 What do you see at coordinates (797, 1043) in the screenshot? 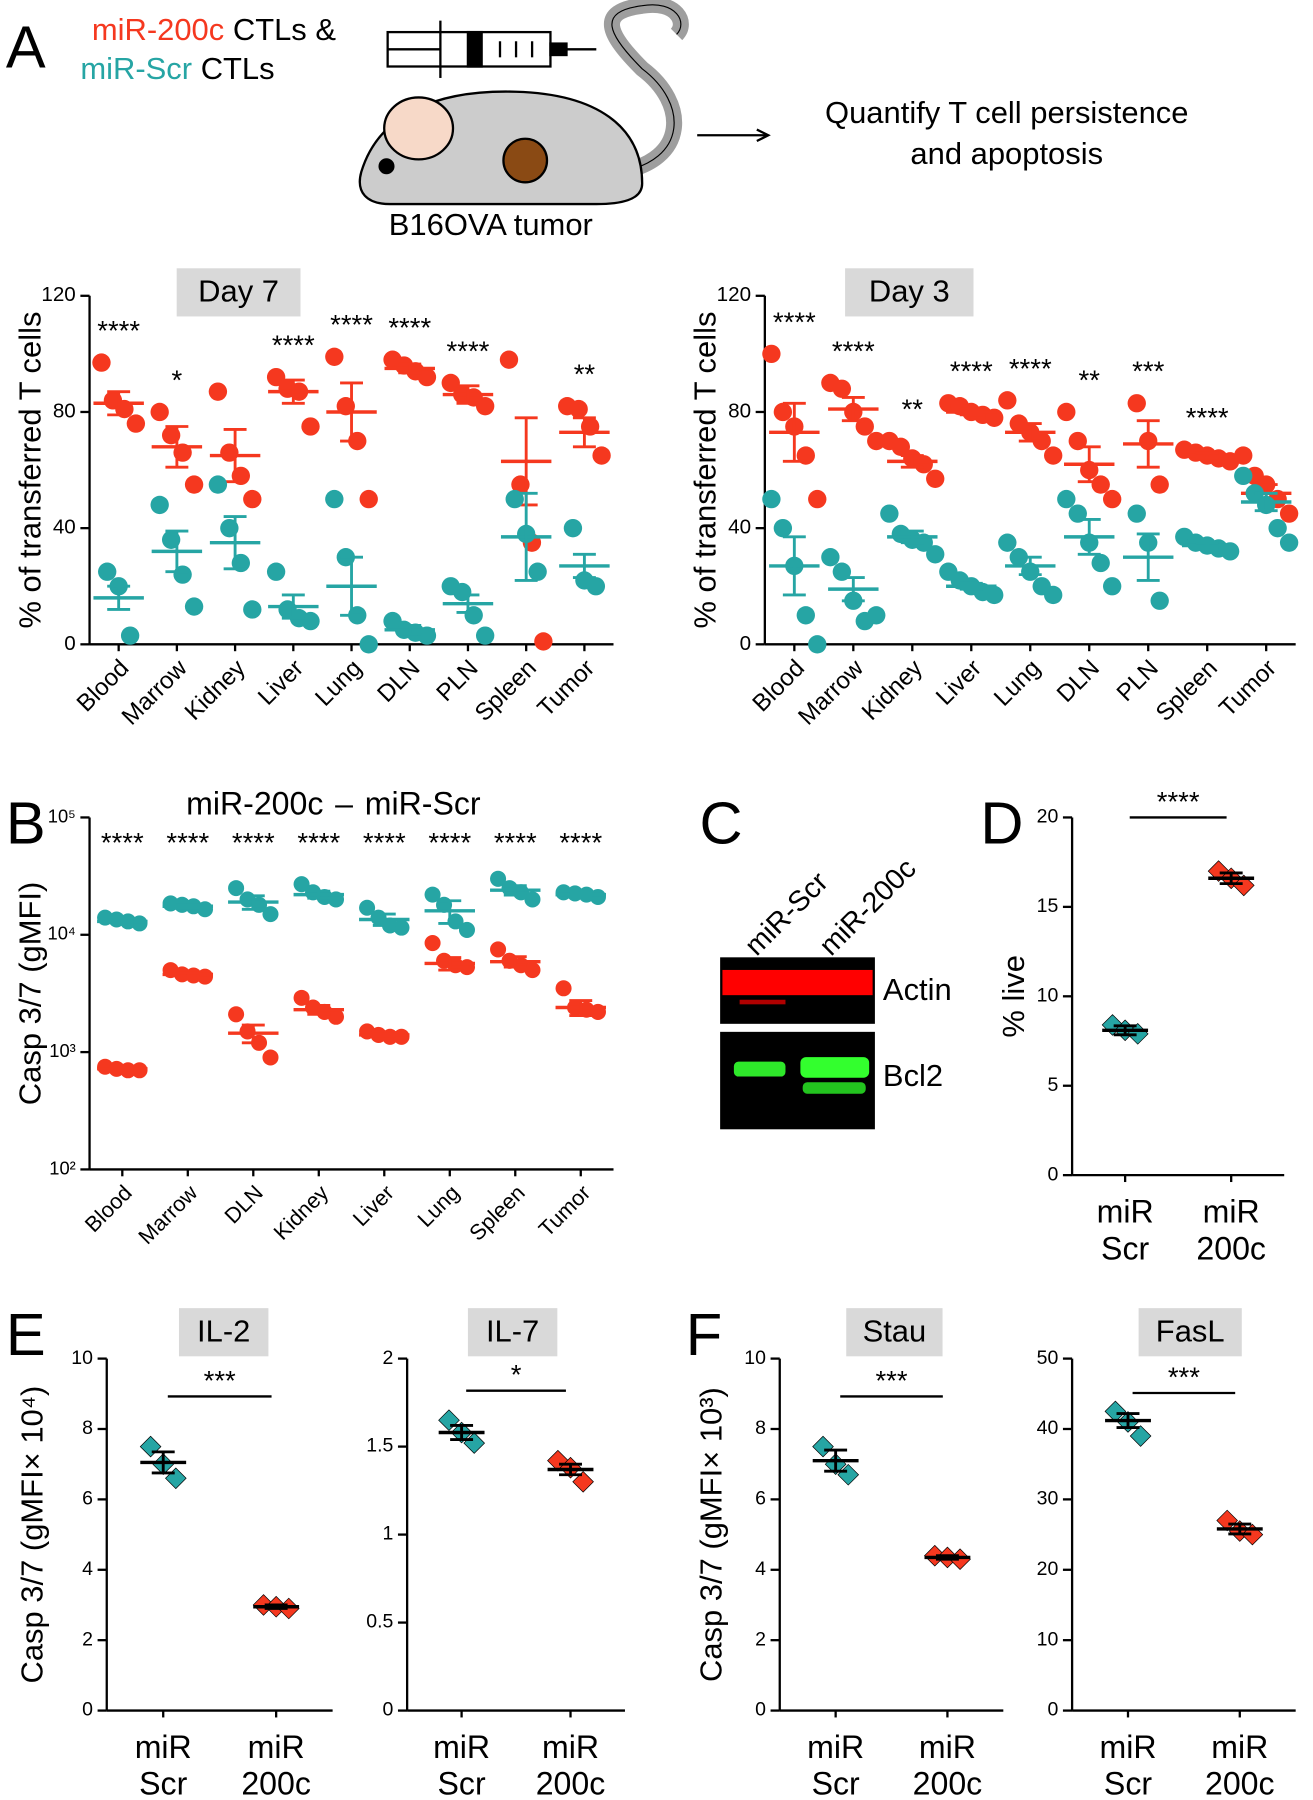
I see `blot-image` at bounding box center [797, 1043].